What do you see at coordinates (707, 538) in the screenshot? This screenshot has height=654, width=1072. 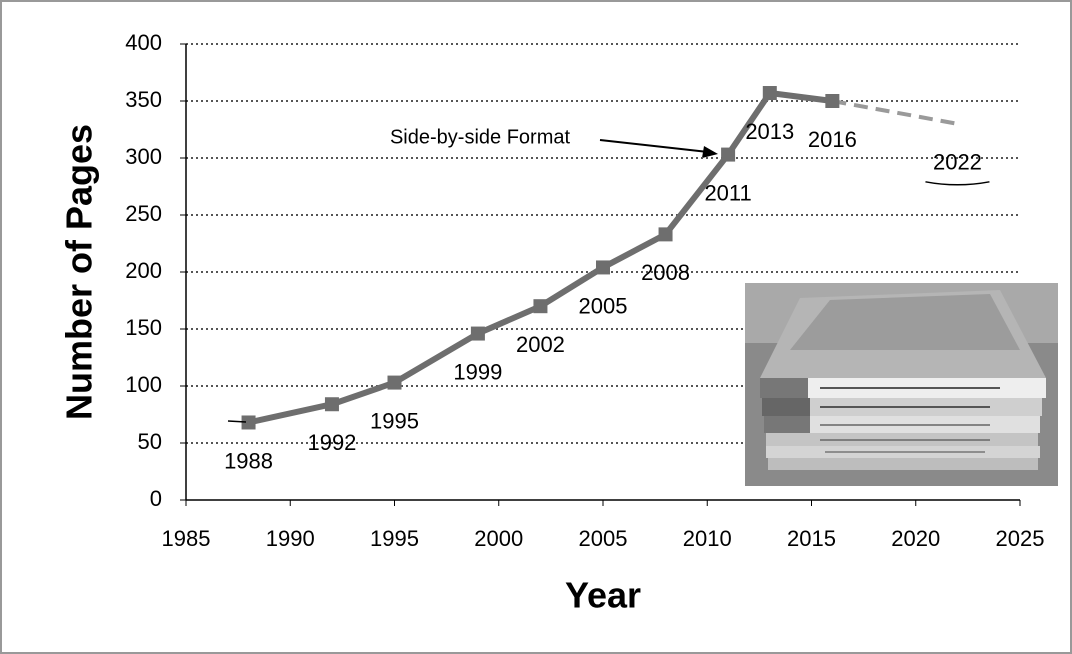 I see `x-tick-label: 2010` at bounding box center [707, 538].